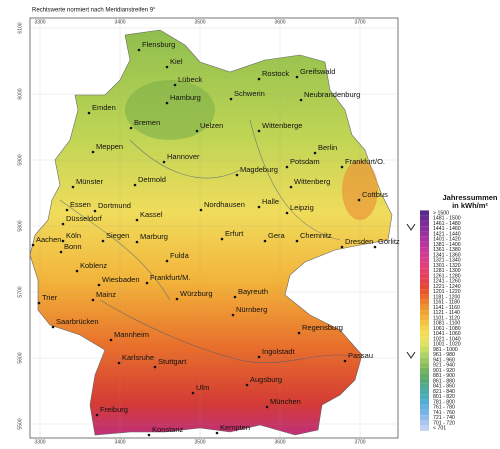  Describe the element at coordinates (447, 282) in the screenshot. I see `legend-label: 1241 - 1260` at that location.